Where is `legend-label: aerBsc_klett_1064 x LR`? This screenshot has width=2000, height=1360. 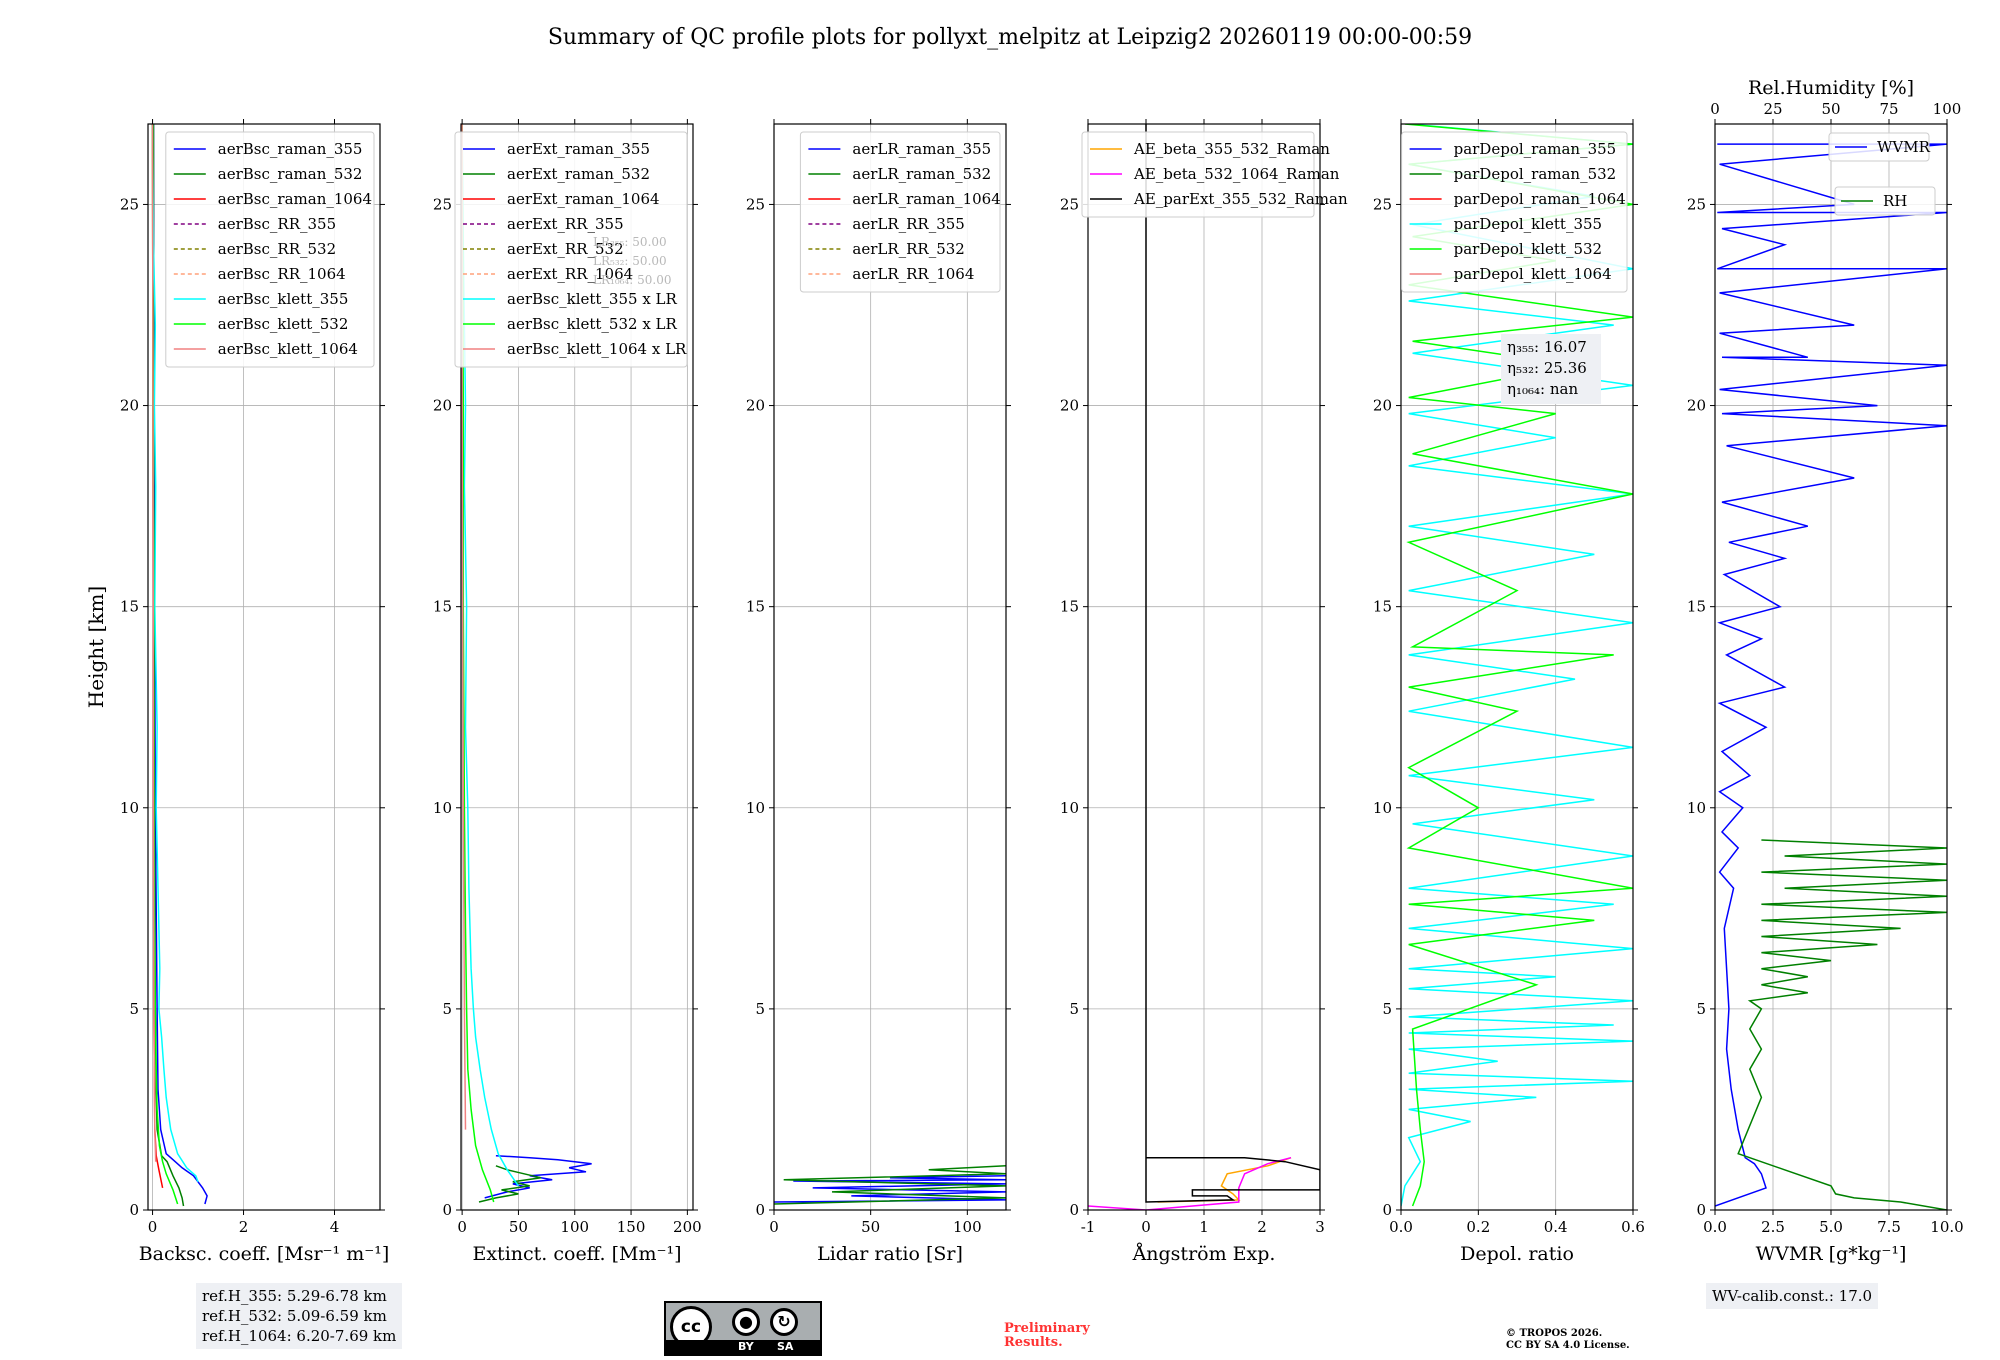 legend-label: aerBsc_klett_1064 x LR is located at coordinates (597, 349).